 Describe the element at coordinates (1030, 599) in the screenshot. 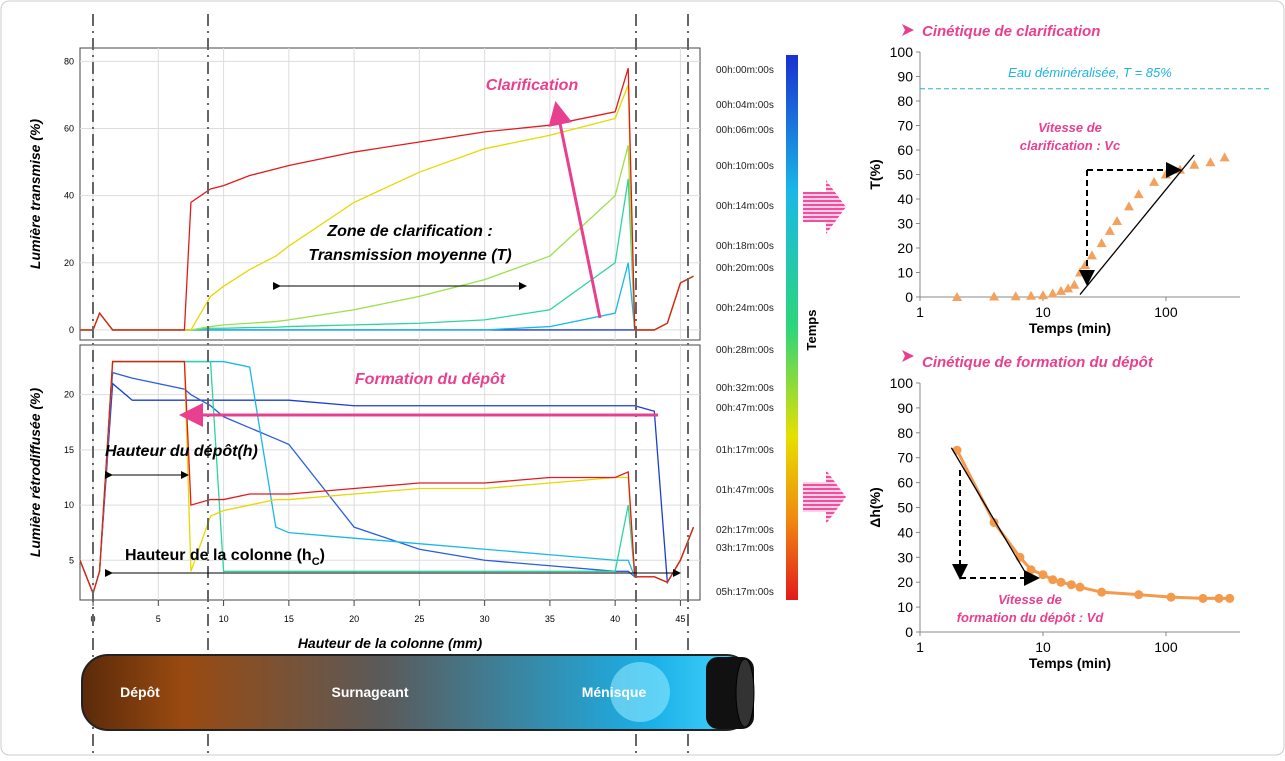

I see `annotation: Vitesse de` at that location.